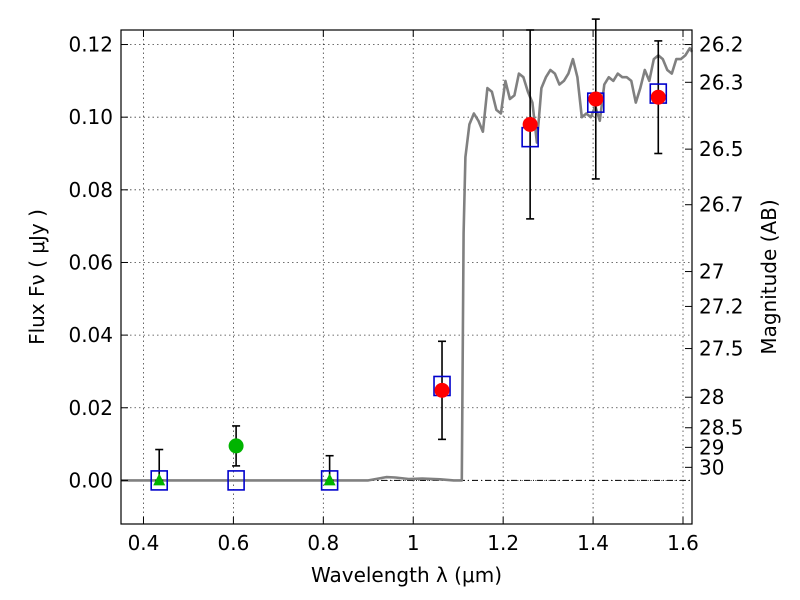  I want to click on y2-tick-label: 26.5, so click(721, 149).